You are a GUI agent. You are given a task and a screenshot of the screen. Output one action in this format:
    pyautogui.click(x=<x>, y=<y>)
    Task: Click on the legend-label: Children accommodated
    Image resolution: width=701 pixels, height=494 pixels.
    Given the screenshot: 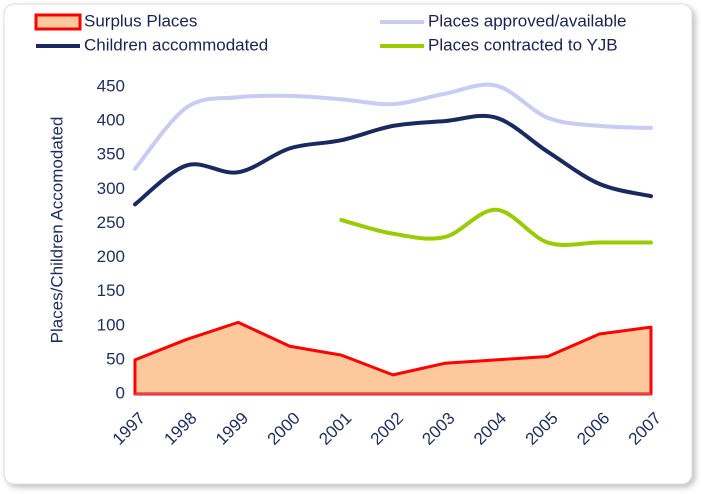 What is the action you would take?
    pyautogui.click(x=176, y=44)
    